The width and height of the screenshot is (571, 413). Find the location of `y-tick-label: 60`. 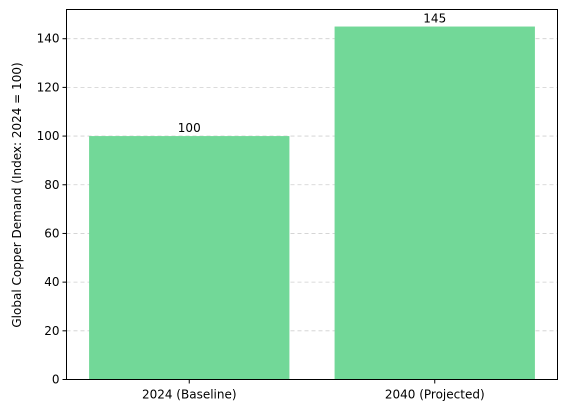

y-tick-label: 60 is located at coordinates (51, 233).